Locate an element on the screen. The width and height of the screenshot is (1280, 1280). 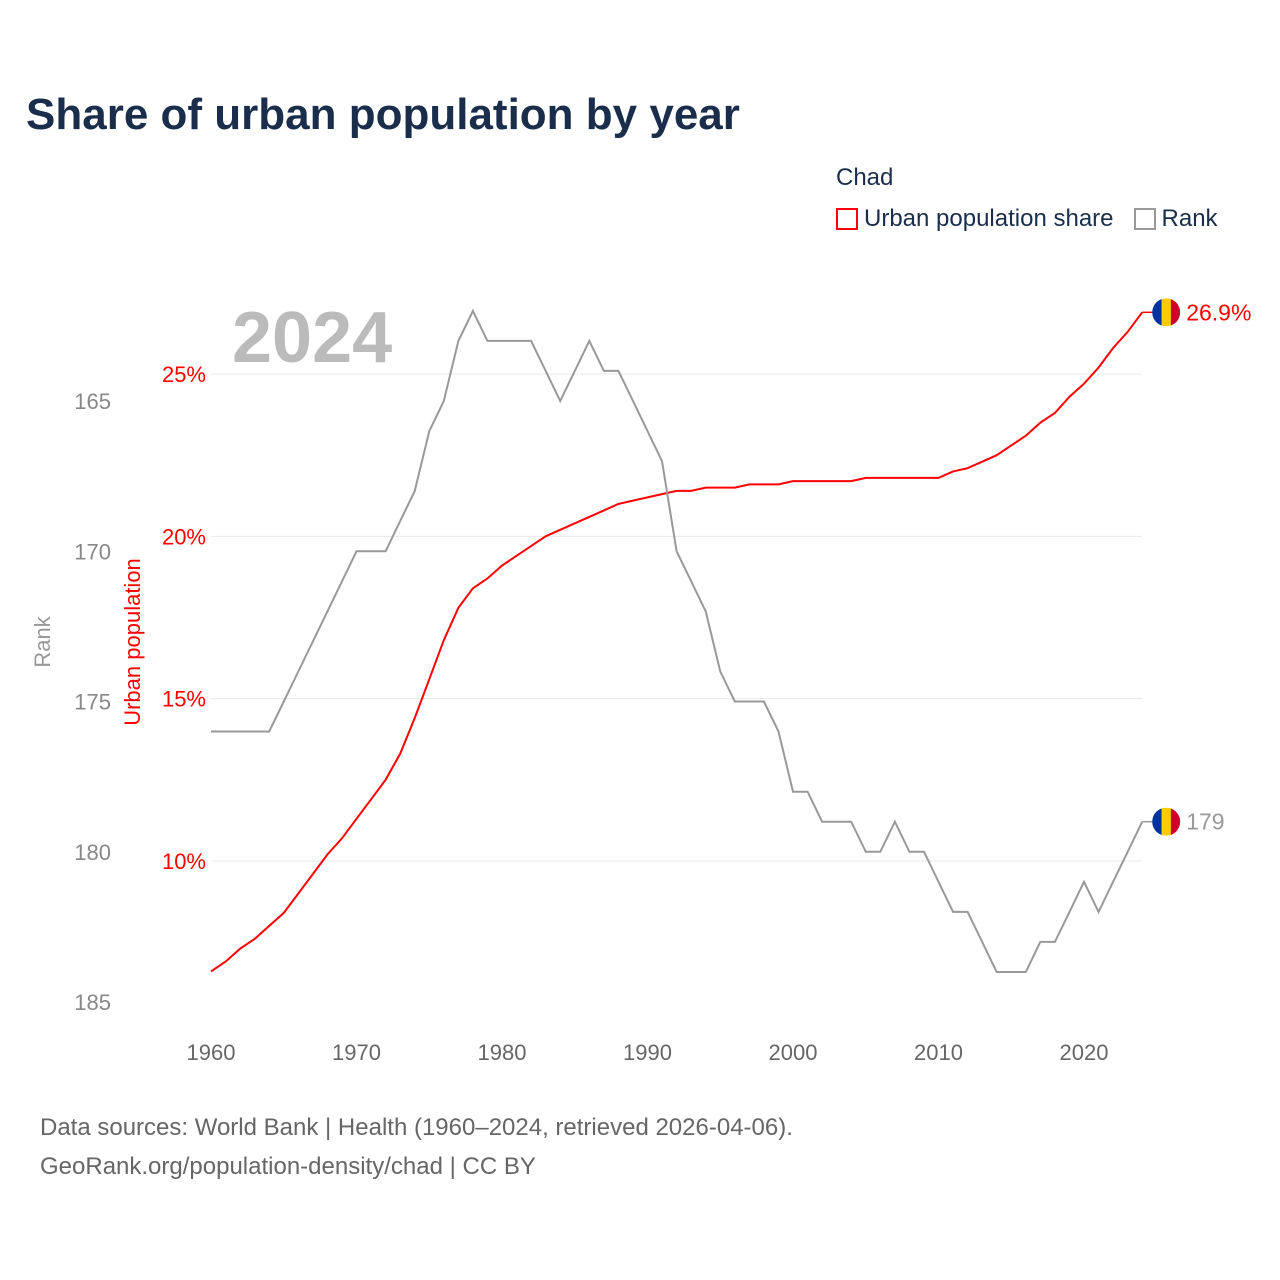
x-tick-label: 1990 is located at coordinates (647, 1052).